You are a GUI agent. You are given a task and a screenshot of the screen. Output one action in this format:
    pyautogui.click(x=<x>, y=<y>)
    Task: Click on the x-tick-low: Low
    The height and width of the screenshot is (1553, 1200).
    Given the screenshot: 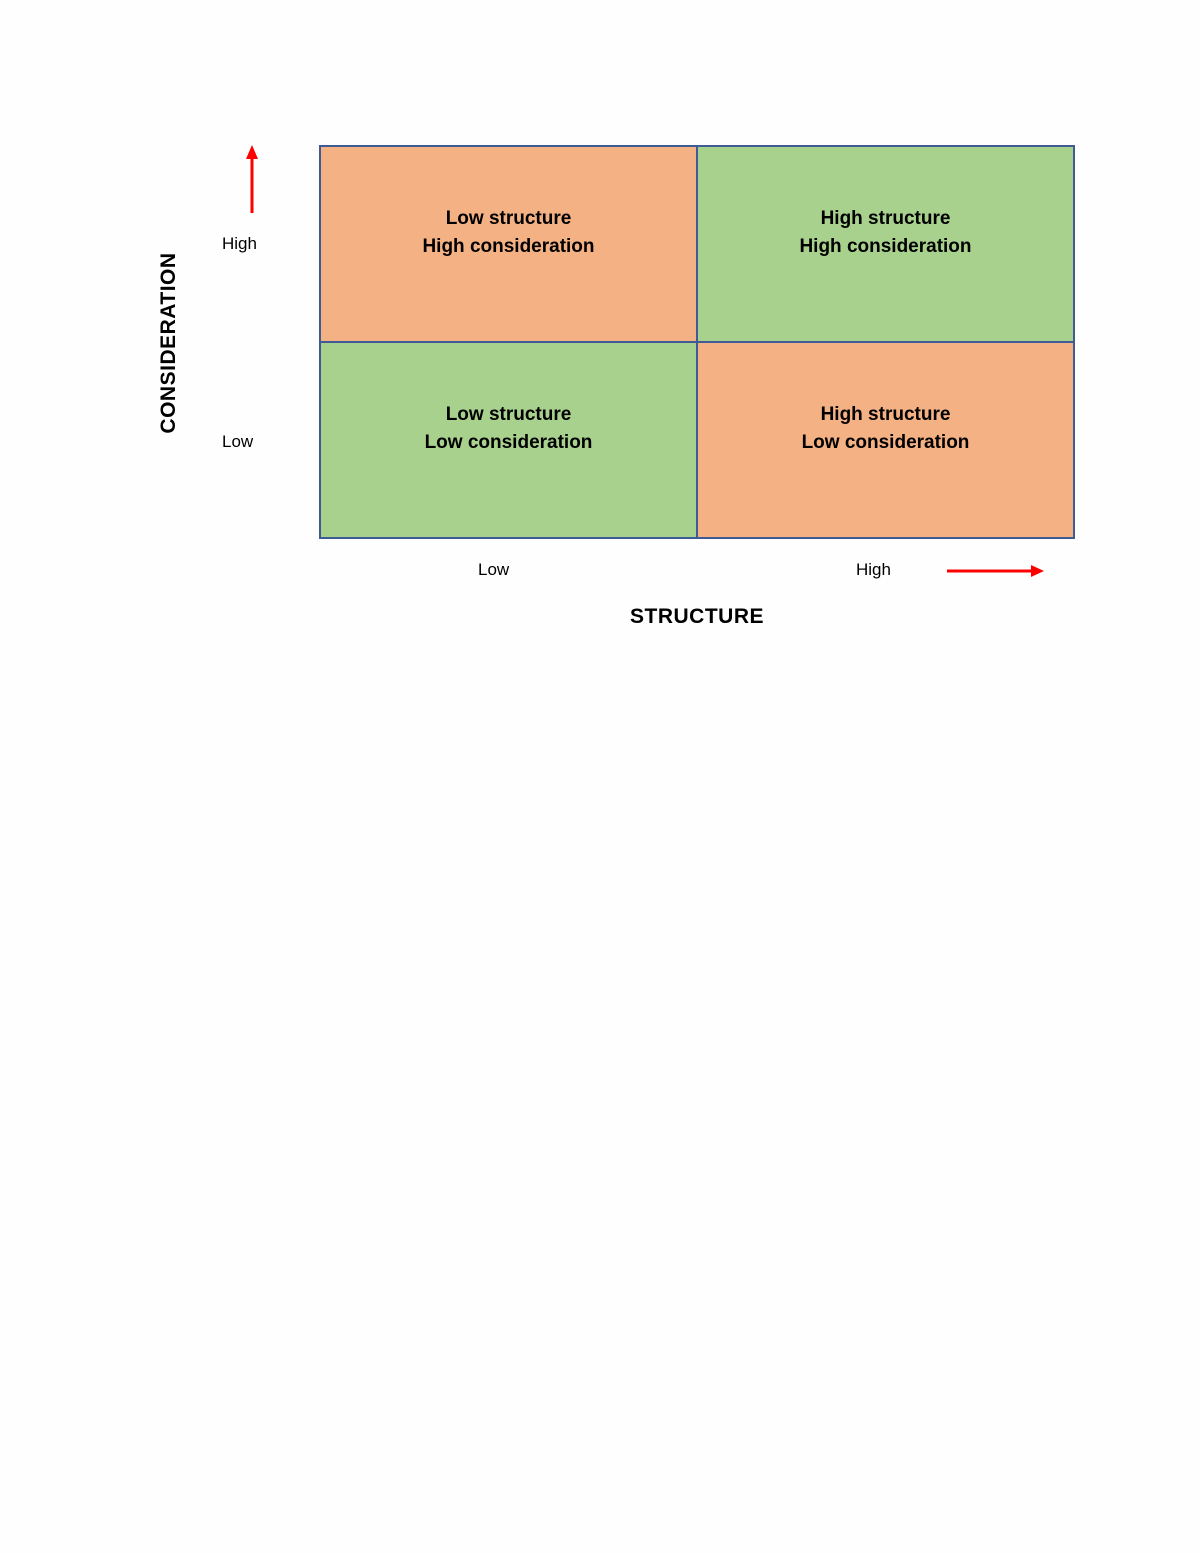 What is the action you would take?
    pyautogui.click(x=494, y=569)
    